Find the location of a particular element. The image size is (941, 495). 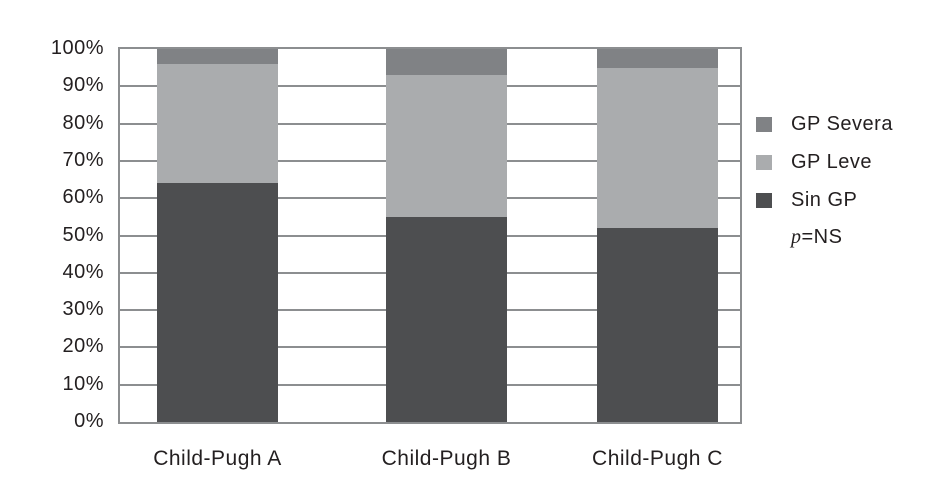

y-tick-label-90: 90% is located at coordinates (83, 85).